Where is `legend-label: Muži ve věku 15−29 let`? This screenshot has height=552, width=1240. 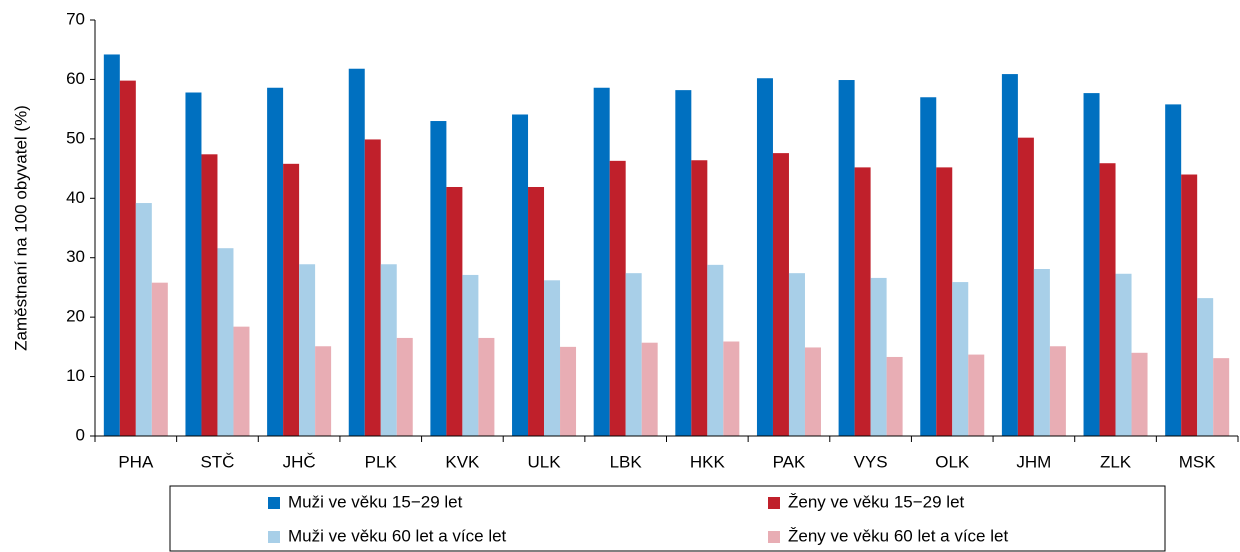
legend-label: Muži ve věku 15−29 let is located at coordinates (375, 501).